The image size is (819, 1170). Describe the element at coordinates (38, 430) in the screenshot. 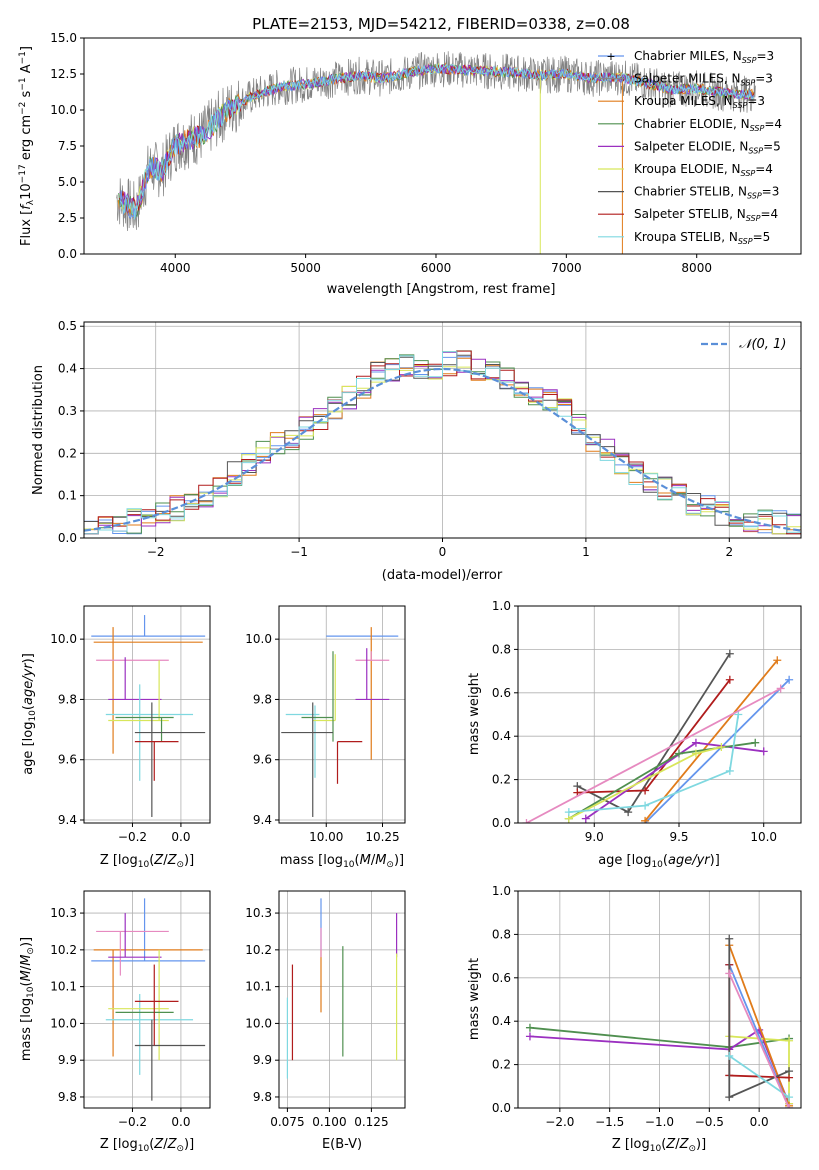

I see `residual-ylabel: Normed distribution` at that location.